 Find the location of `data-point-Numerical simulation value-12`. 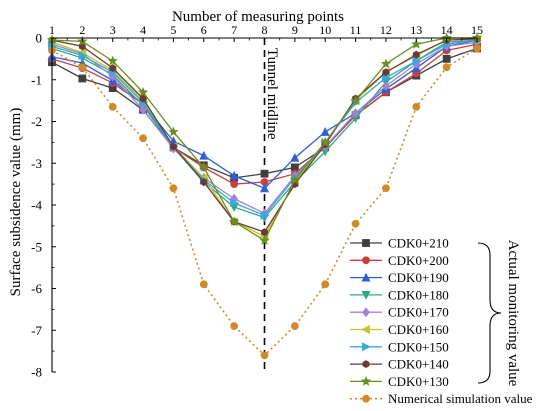

data-point-Numerical simulation value-12 is located at coordinates (386, 188).